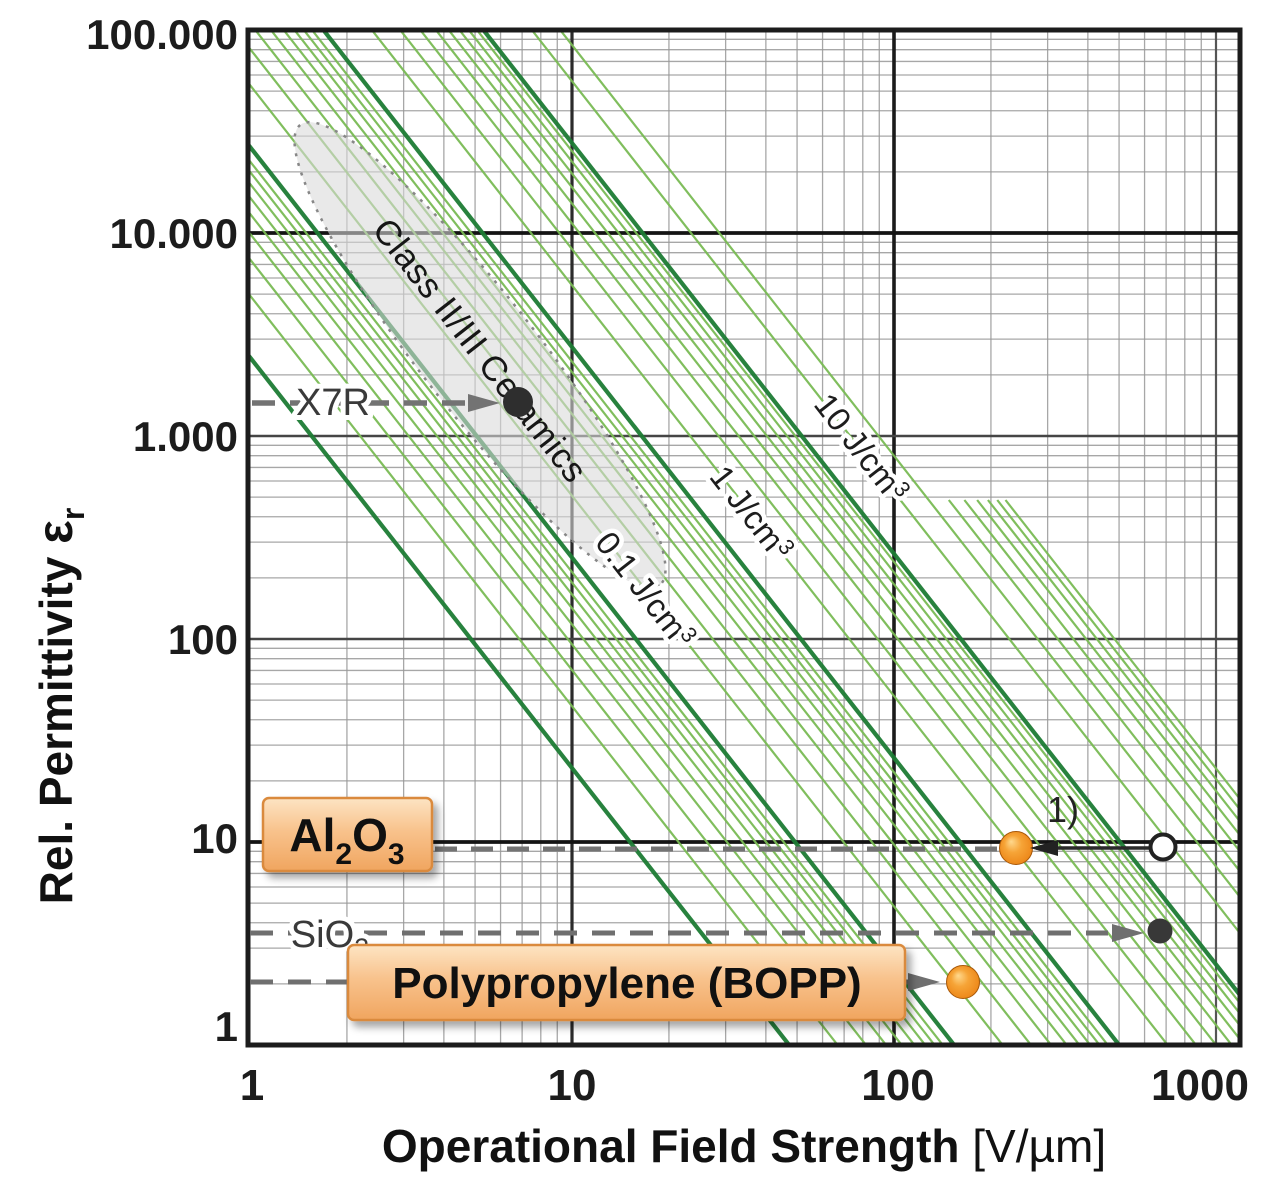  What do you see at coordinates (162, 34) in the screenshot?
I see `y-tick-100000: 100.000` at bounding box center [162, 34].